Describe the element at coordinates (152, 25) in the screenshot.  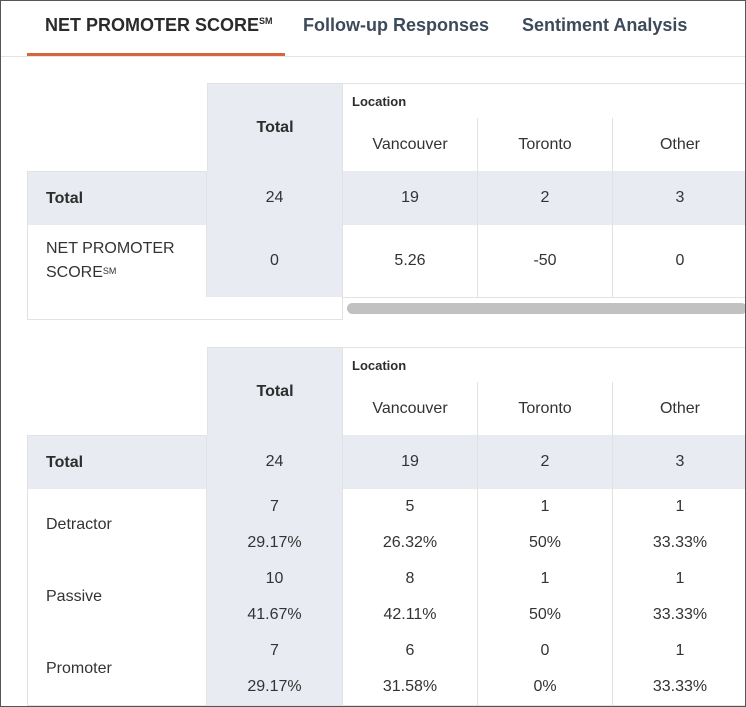
I see `tab-label: NET PROMOTER SCORE` at that location.